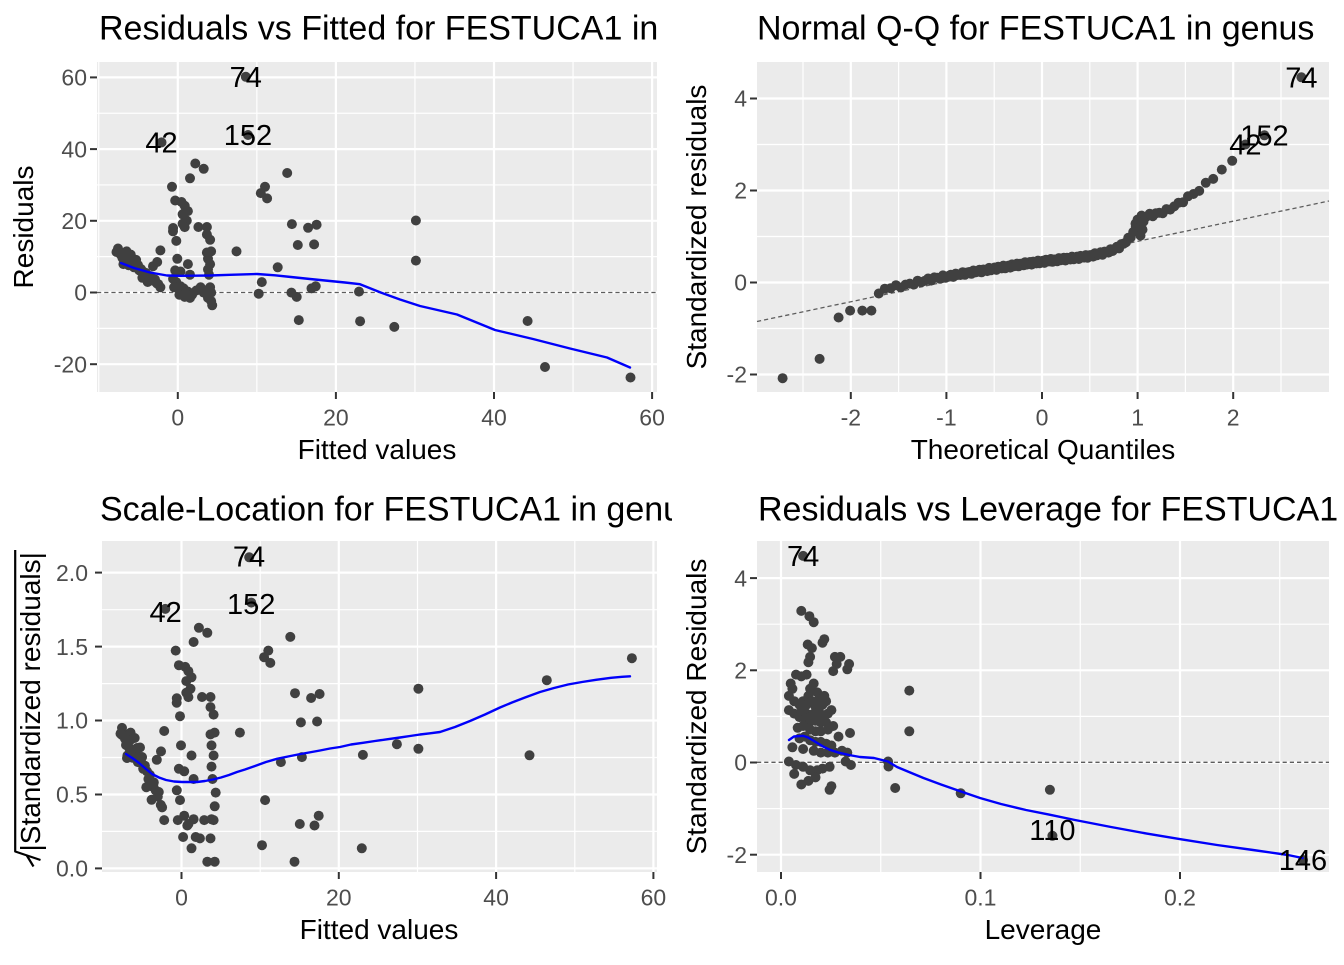 The width and height of the screenshot is (1344, 965). What do you see at coordinates (1035, 29) in the screenshot?
I see `svg-text:Normal Q-Q for FESTUCA1 in gen: Normal Q-Q for FESTUCA1 in genus` at bounding box center [1035, 29].